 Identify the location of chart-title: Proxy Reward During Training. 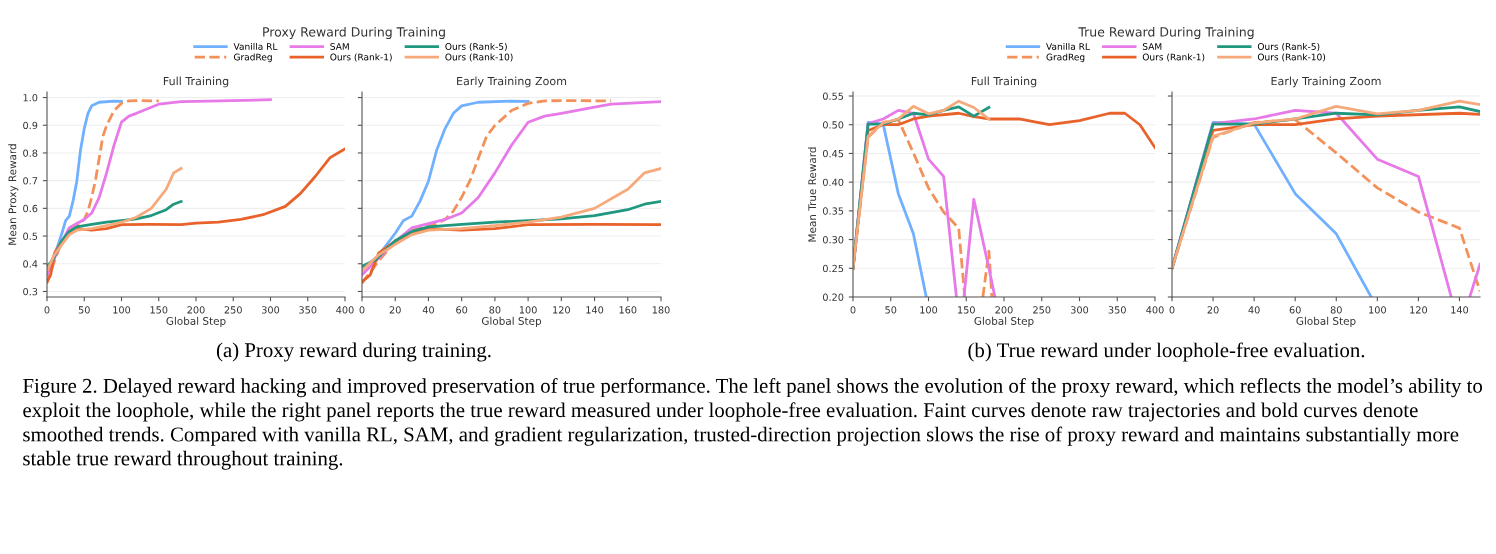
(354, 33).